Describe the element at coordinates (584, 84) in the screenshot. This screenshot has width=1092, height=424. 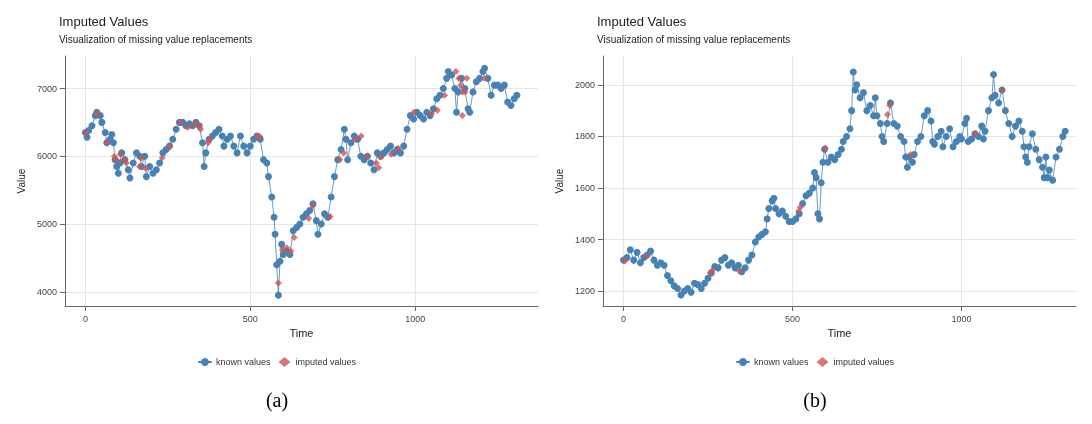
I see `y-tick-label: 2000` at that location.